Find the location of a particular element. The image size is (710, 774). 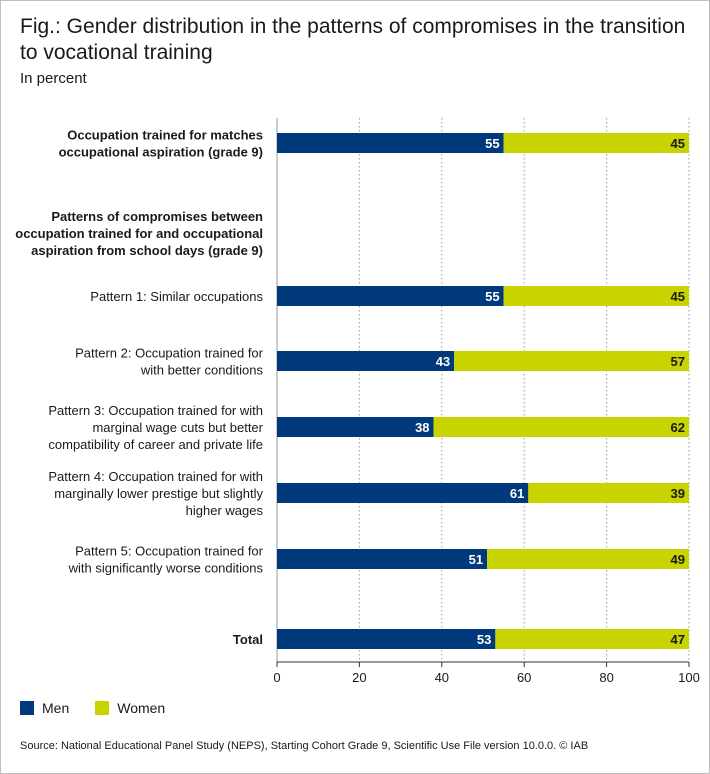

x-tick-label: 0 is located at coordinates (276, 677).